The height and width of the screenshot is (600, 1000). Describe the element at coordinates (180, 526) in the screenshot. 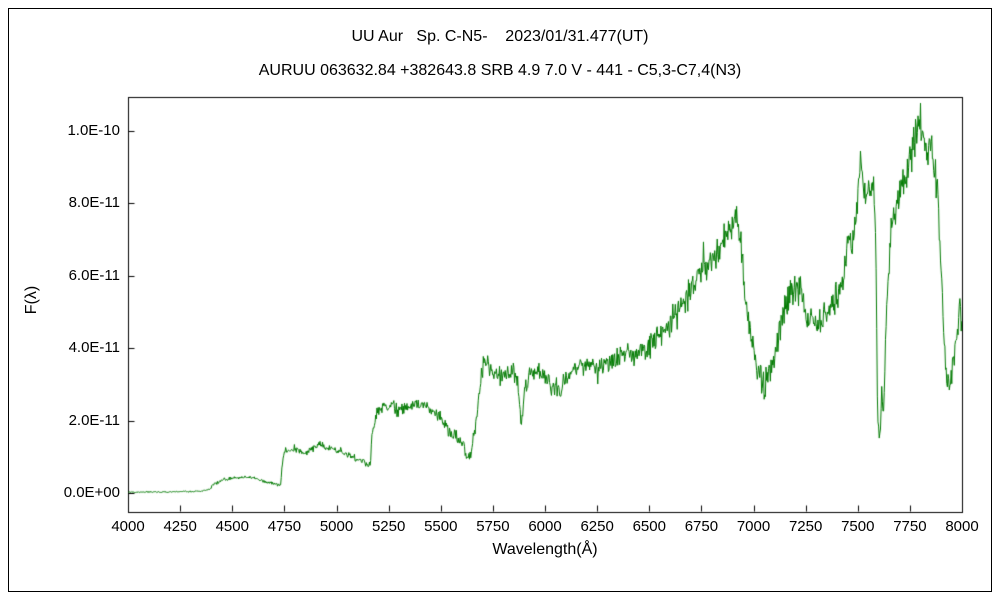

I see `x-tick-label: 4250` at that location.